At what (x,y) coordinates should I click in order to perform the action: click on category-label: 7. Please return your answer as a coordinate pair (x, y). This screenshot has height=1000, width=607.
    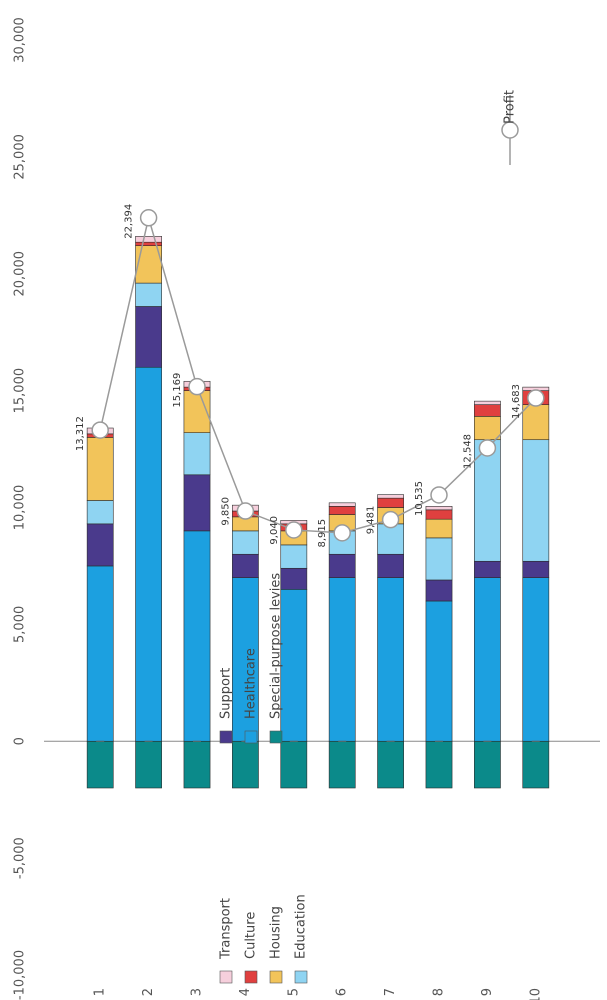
    Looking at the image, I should click on (390, 992).